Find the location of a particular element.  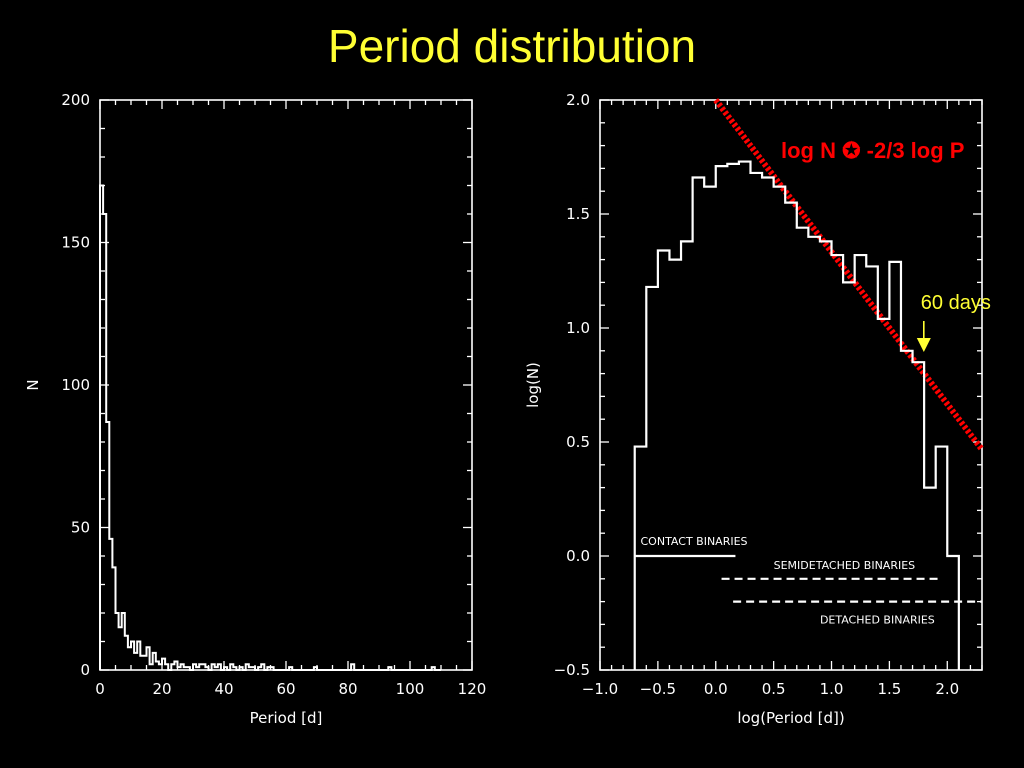

x-axis-title: log(Period [d]) is located at coordinates (790, 718).